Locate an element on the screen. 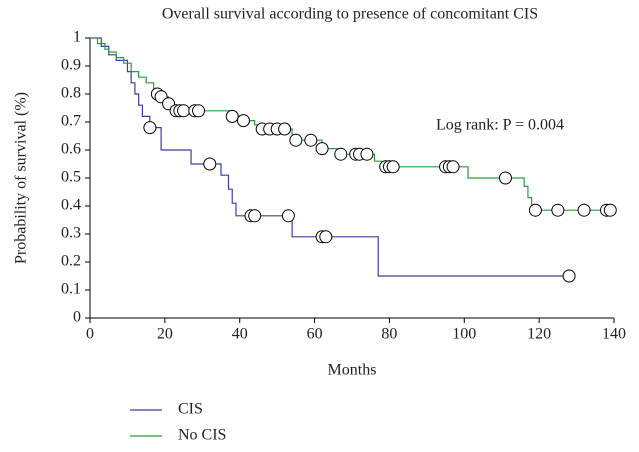 This screenshot has width=639, height=452. y-tick-label: 0.1 is located at coordinates (71, 289).